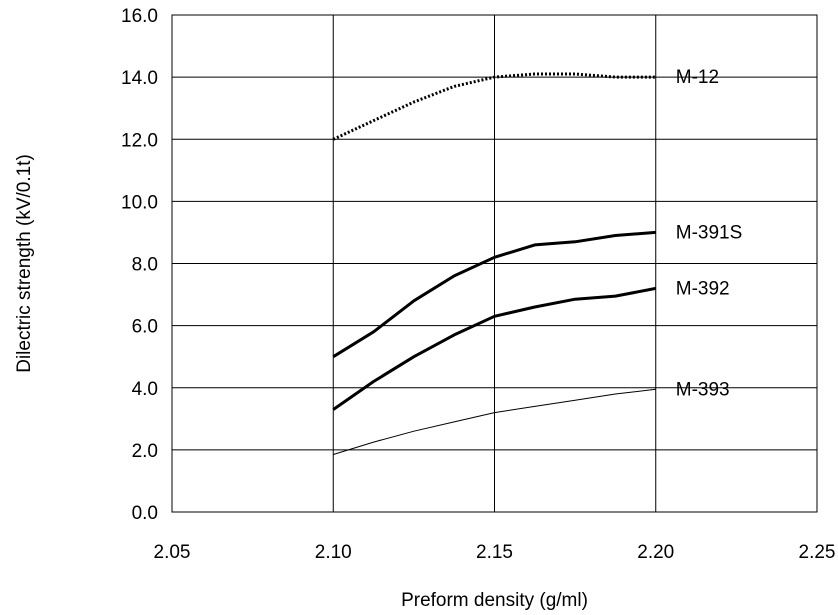  Describe the element at coordinates (494, 600) in the screenshot. I see `x-axis-title: Preform density (g/ml)` at that location.